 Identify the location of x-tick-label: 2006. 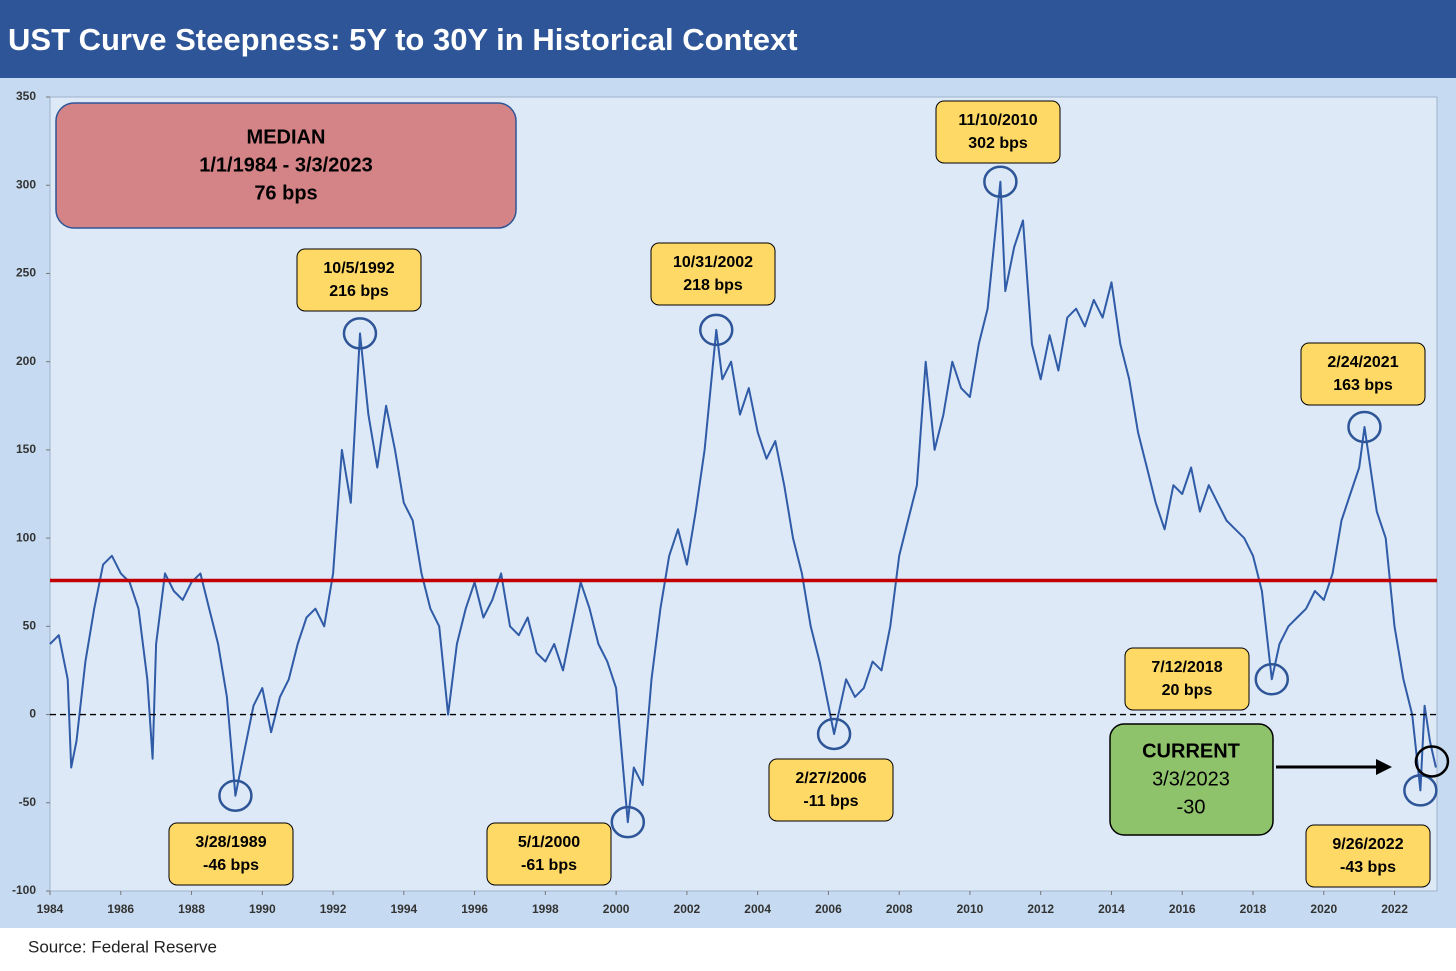
(828, 909).